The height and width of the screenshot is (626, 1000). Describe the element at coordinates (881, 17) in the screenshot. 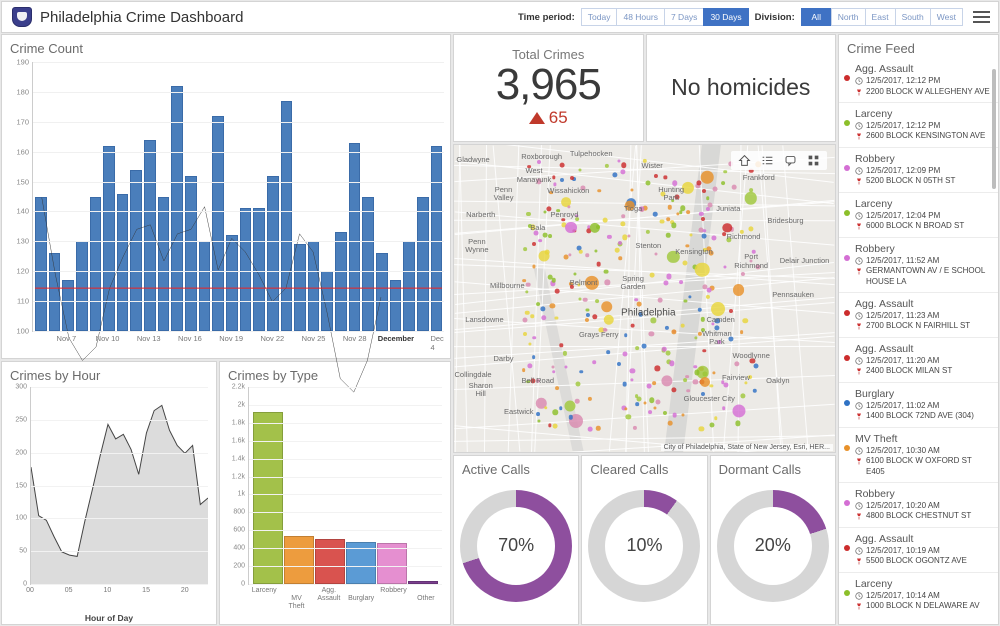

I see `division-button-group: All North East South West` at that location.